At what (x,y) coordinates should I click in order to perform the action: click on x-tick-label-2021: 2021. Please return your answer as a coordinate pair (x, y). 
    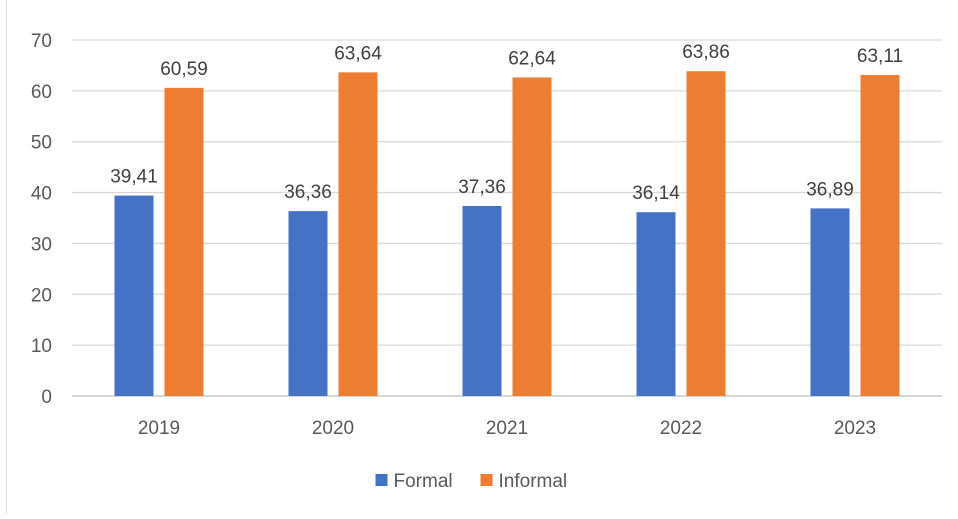
    Looking at the image, I should click on (507, 428).